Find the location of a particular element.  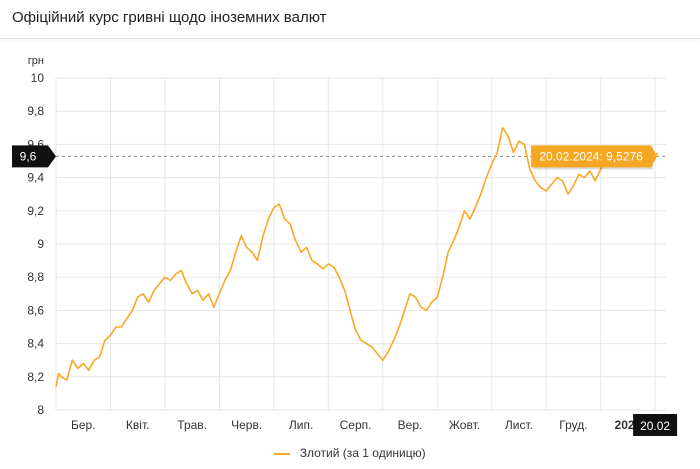

x-crosshair-label: 20.02 is located at coordinates (655, 426).